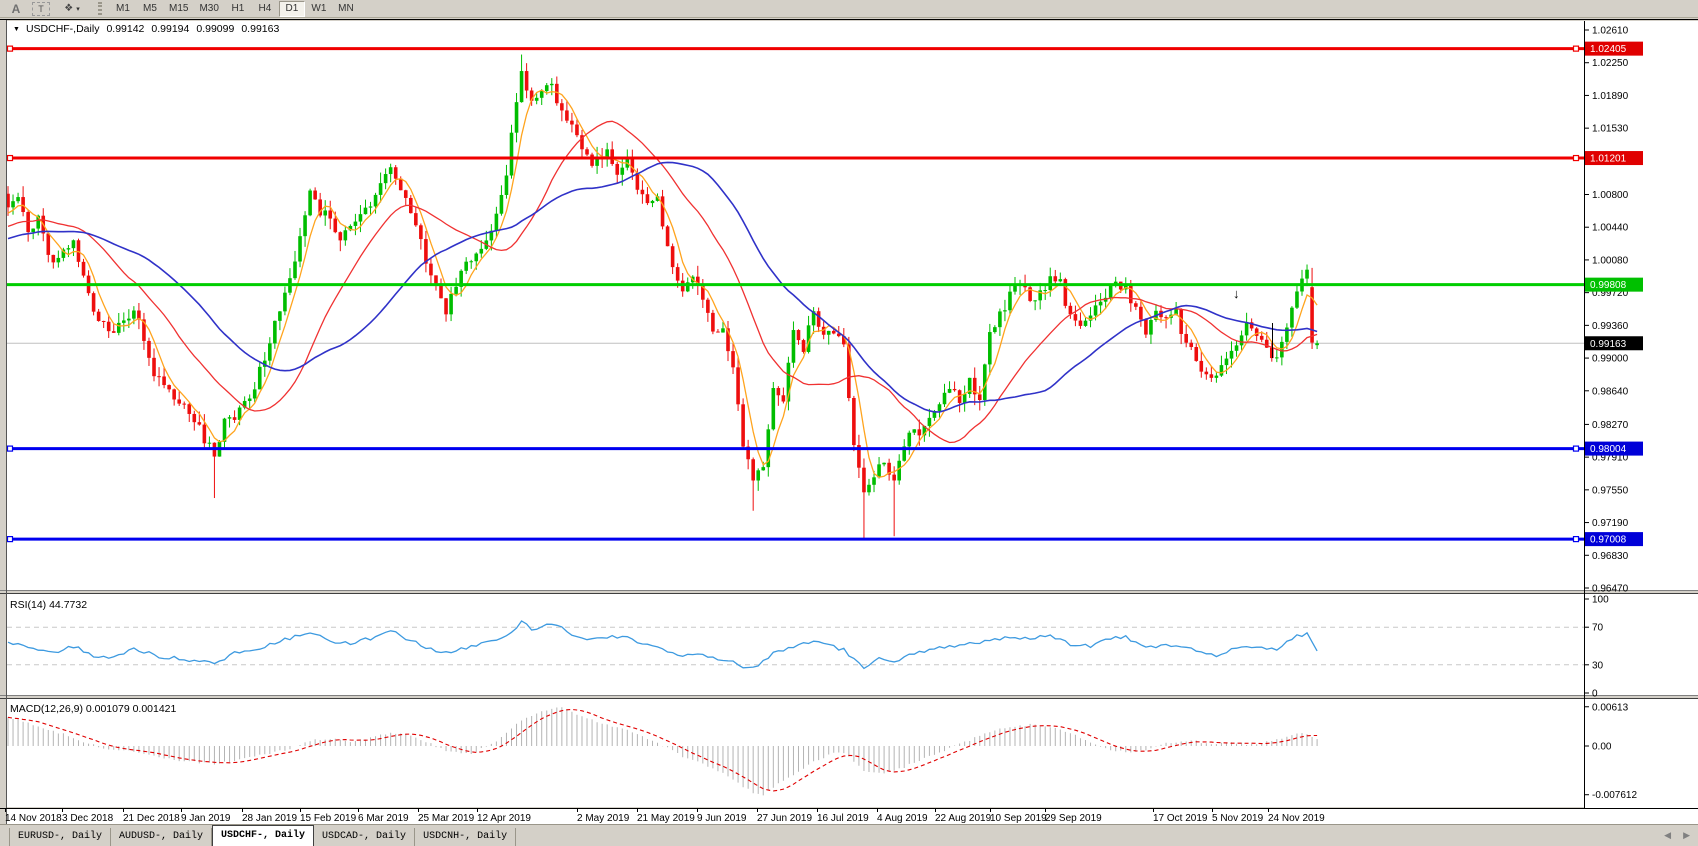  Describe the element at coordinates (1668, 835) in the screenshot. I see `tab-scroll-left-icon: ◀` at that location.